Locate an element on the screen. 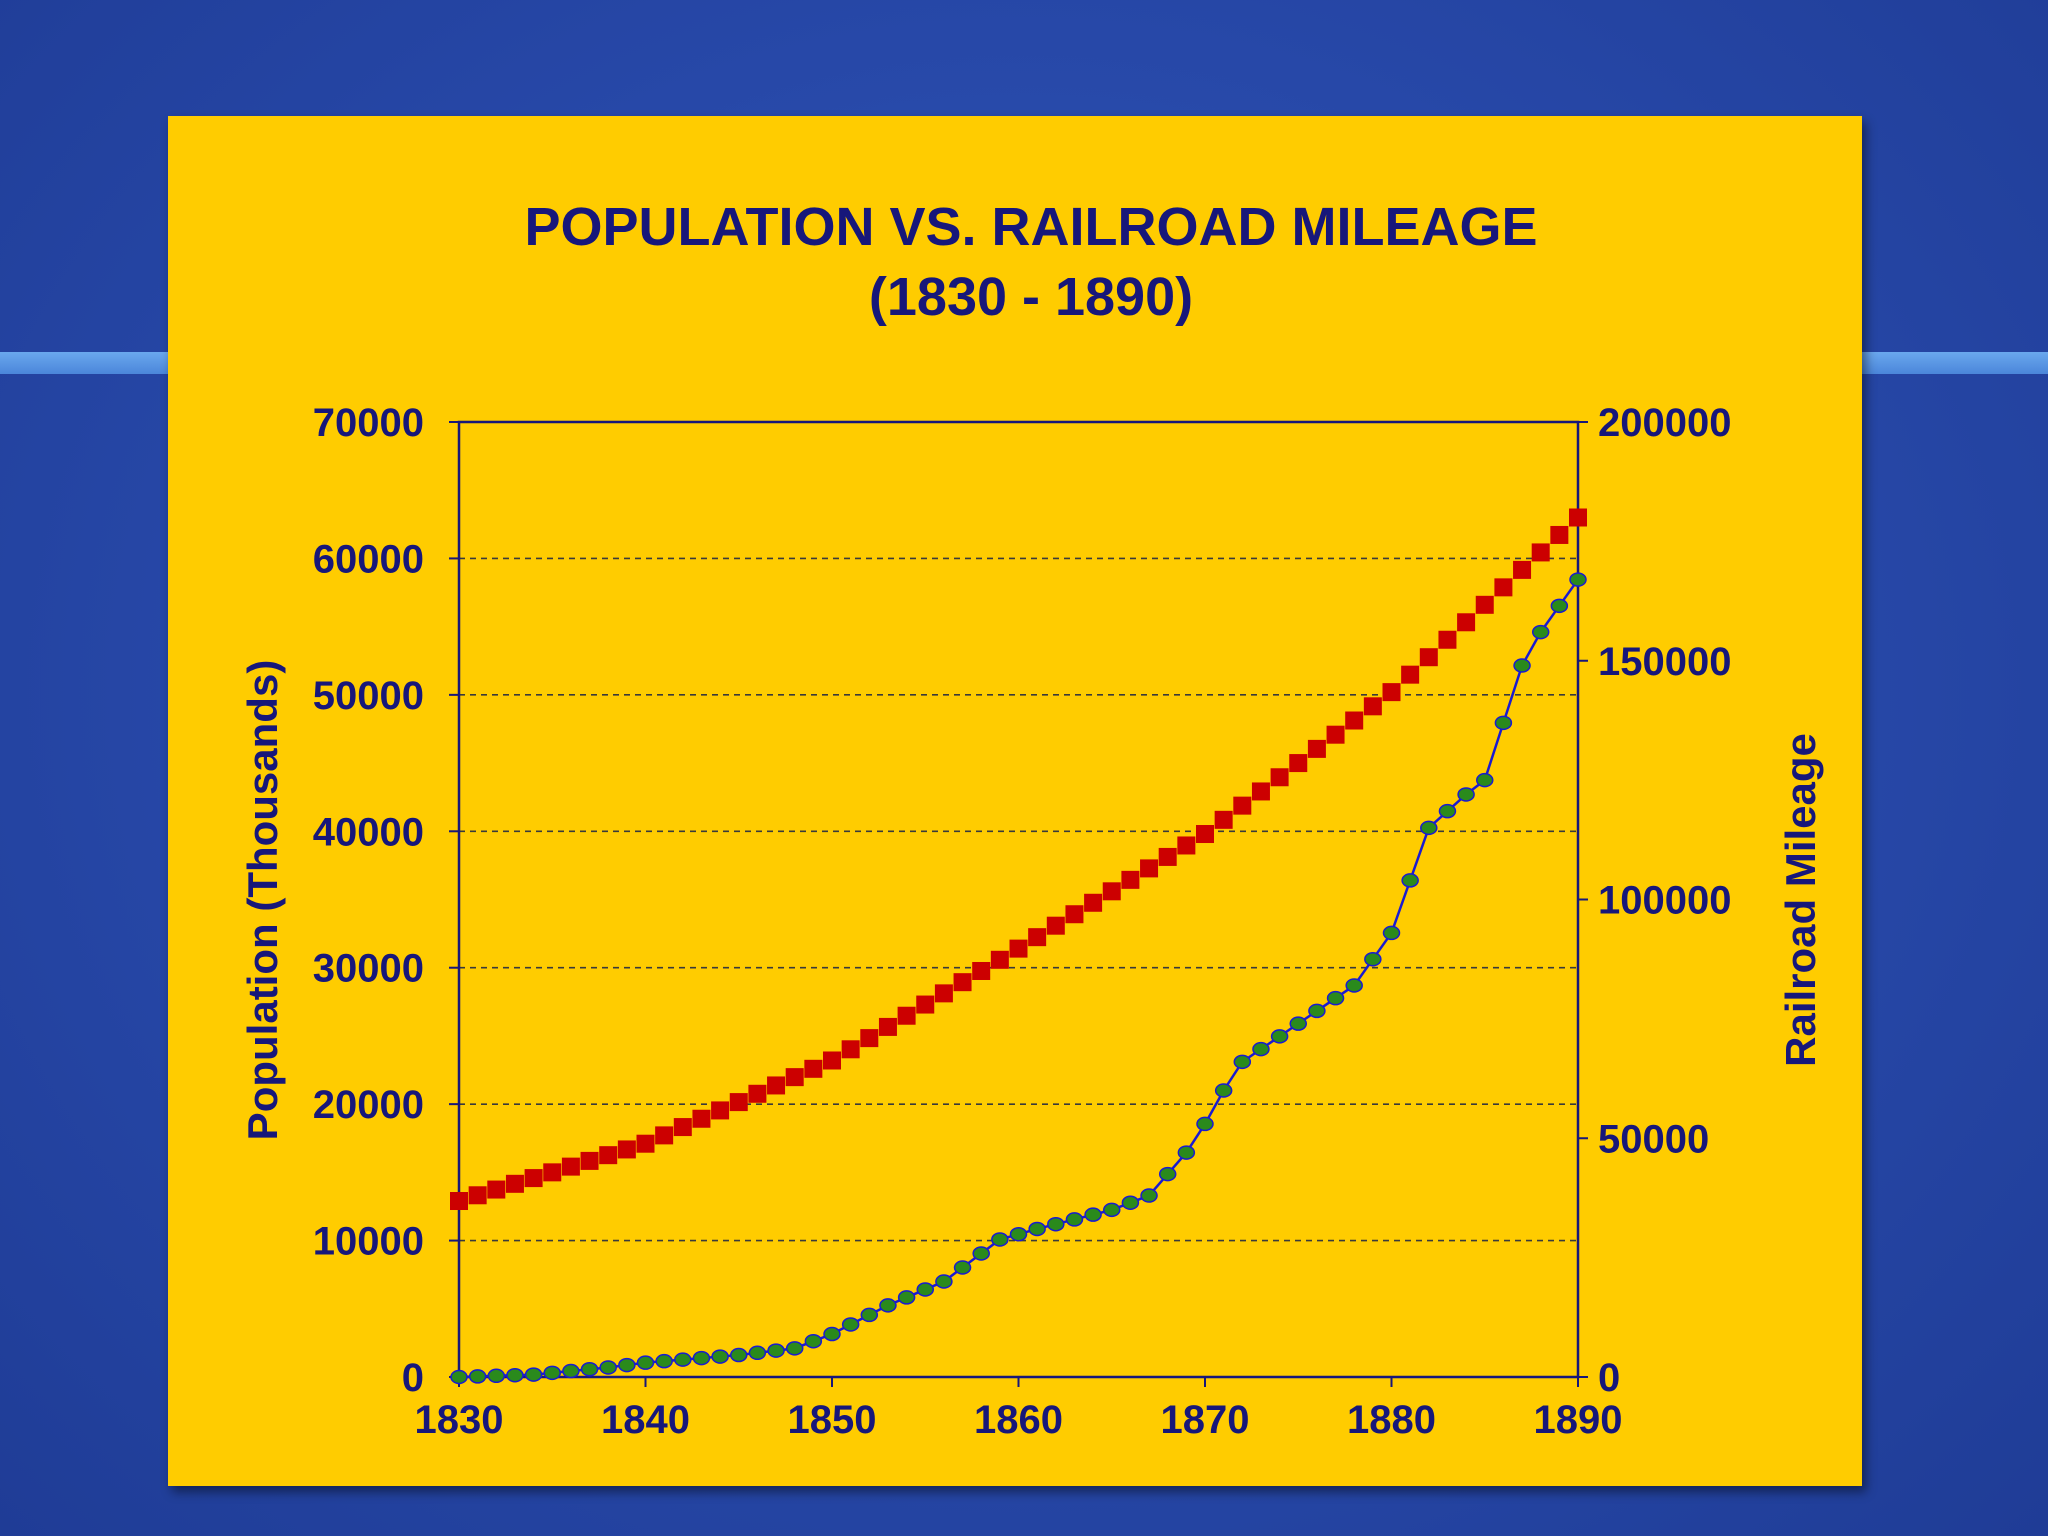  x-tick-label: 1830 is located at coordinates (459, 1420).